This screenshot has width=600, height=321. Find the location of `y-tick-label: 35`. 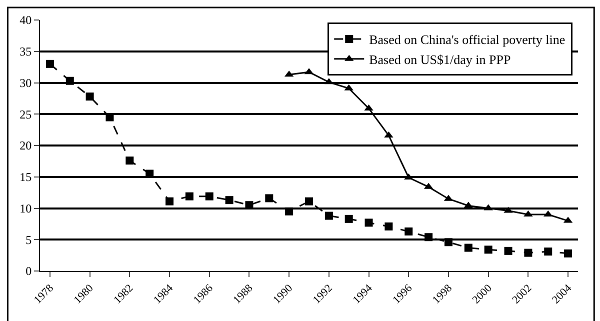

y-tick-label: 35 is located at coordinates (26, 51).